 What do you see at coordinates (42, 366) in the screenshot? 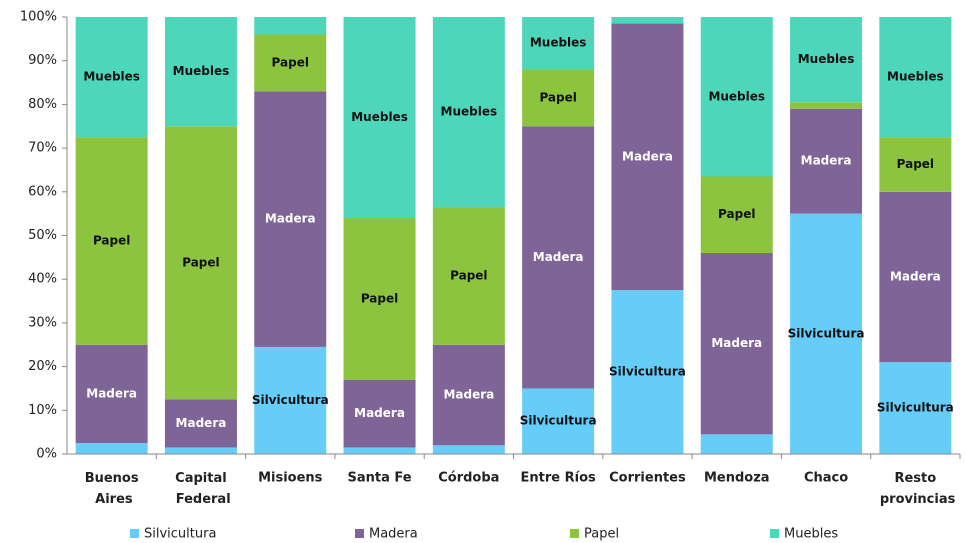
I see `y-tick-label: 20%` at bounding box center [42, 366].